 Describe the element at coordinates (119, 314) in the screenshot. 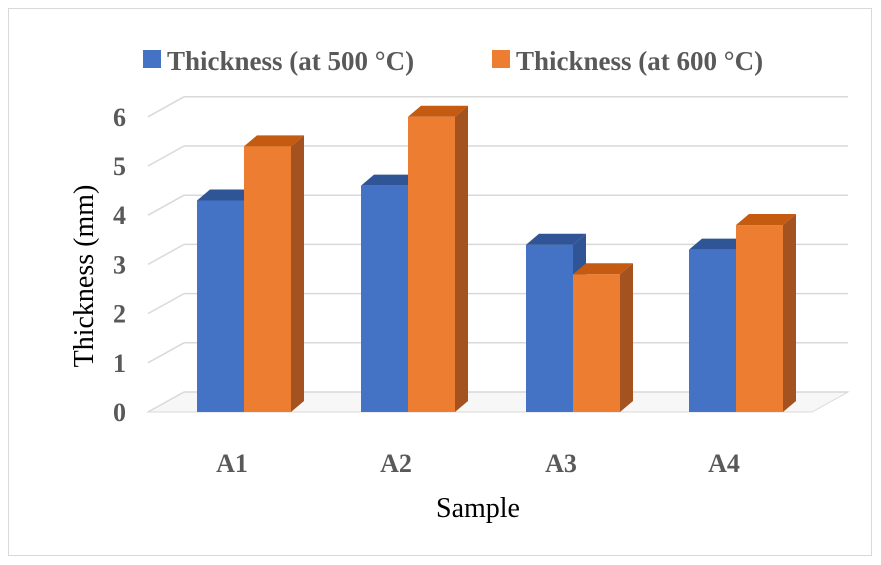

I see `y-tick-label-2: 2` at that location.